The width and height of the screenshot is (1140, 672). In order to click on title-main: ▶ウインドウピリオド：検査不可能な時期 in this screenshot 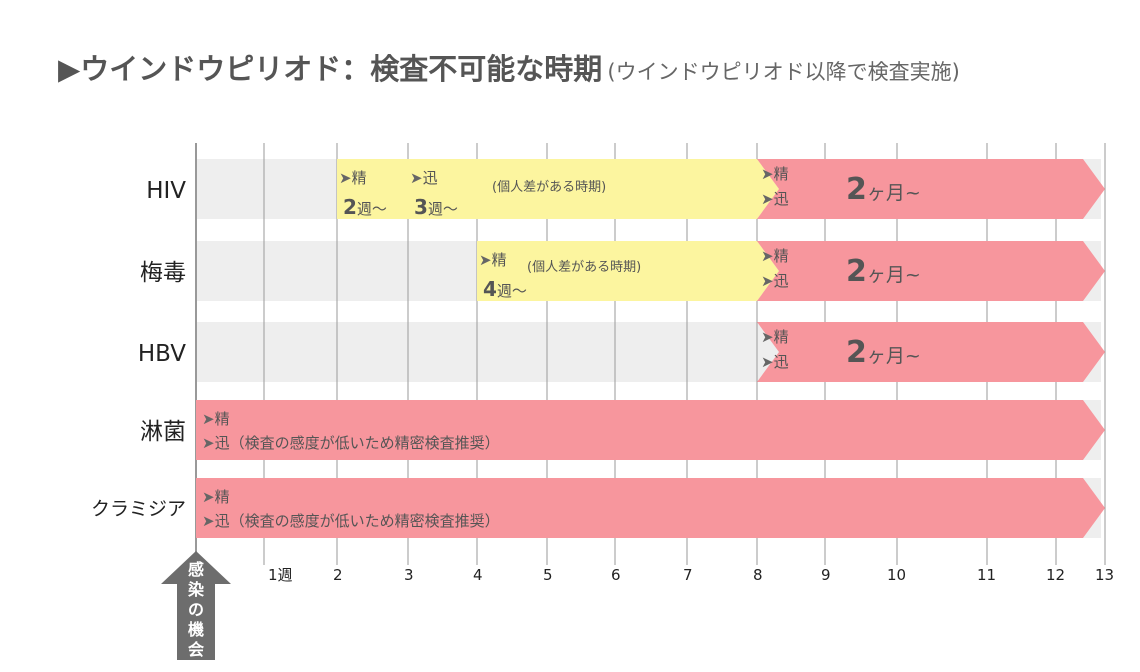, I will do `click(330, 69)`.